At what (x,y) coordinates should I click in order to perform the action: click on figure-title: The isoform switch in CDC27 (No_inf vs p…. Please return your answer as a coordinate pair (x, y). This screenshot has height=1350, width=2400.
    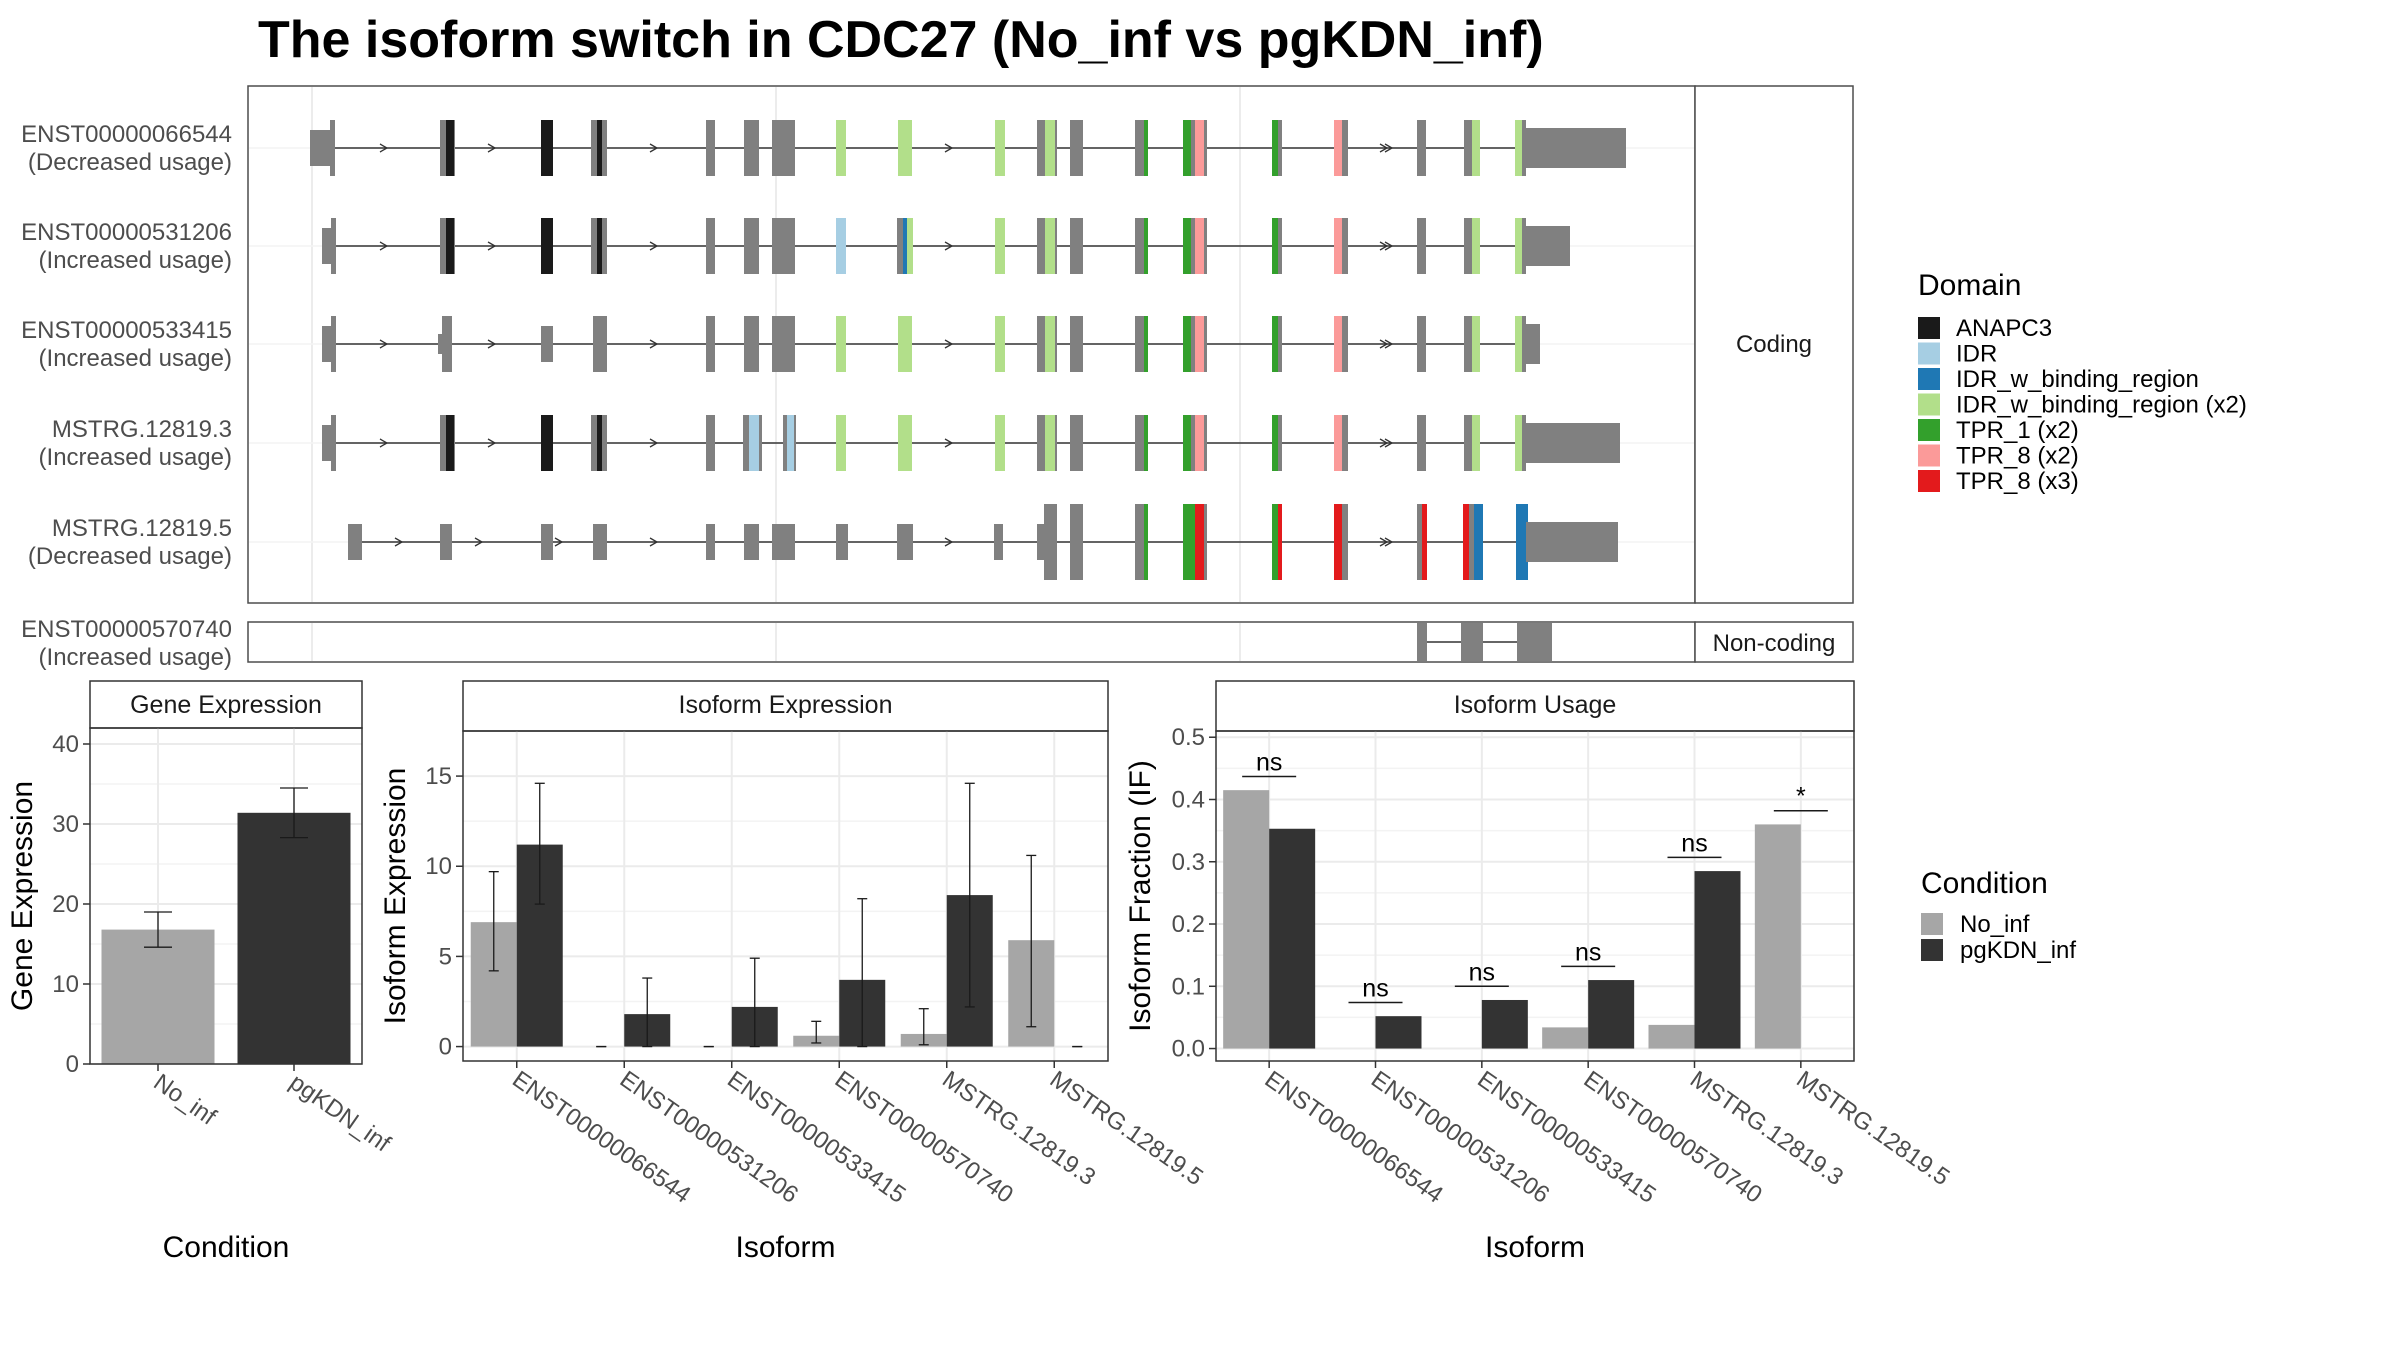
    Looking at the image, I should click on (901, 40).